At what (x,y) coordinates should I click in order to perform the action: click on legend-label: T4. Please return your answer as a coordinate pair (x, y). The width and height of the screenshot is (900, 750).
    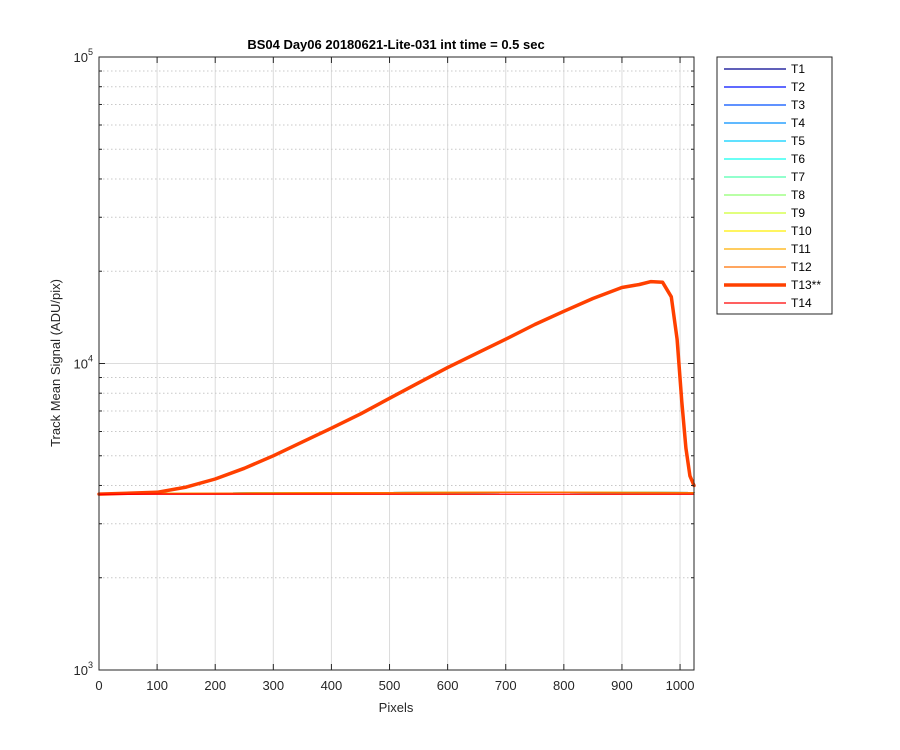
    Looking at the image, I should click on (798, 123).